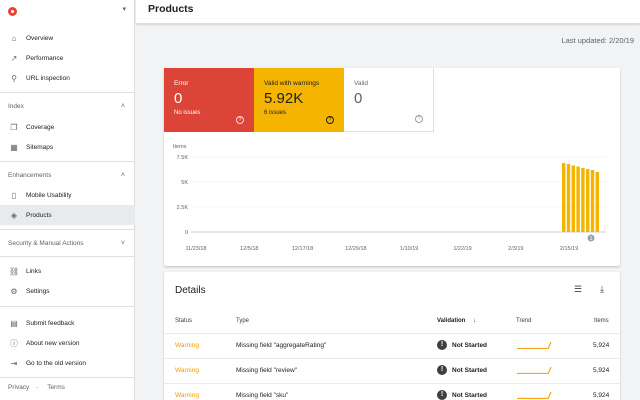 Image resolution: width=640 pixels, height=400 pixels. Describe the element at coordinates (122, 243) in the screenshot. I see `chevron-down-icon: ˅` at that location.